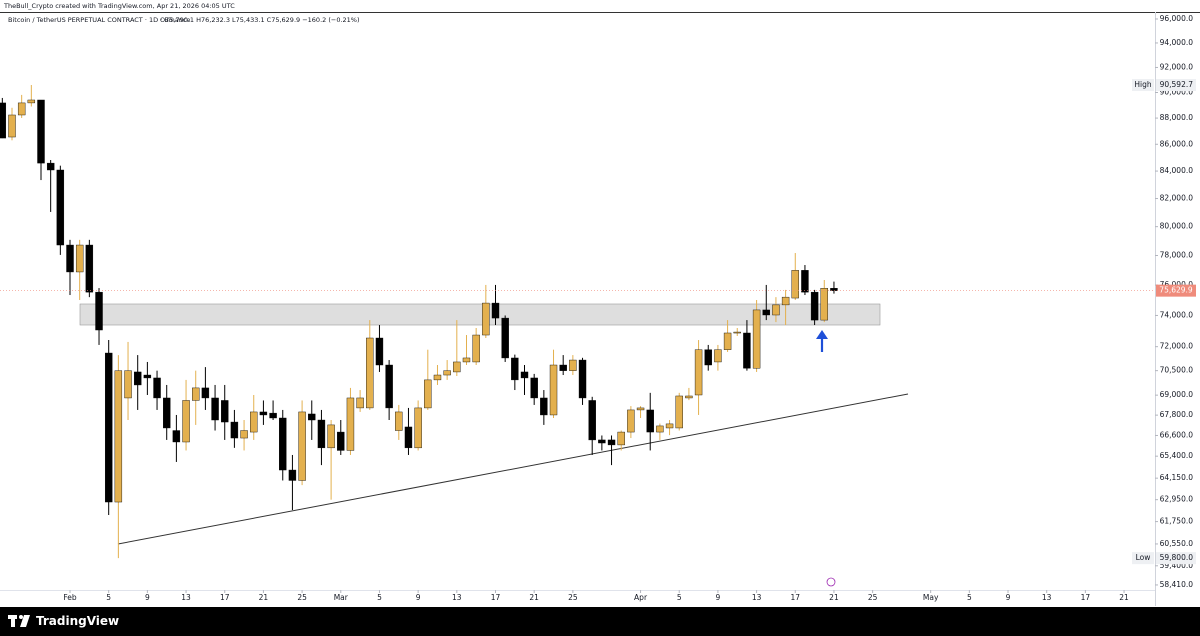  I want to click on brand-logo, so click(19, 621).